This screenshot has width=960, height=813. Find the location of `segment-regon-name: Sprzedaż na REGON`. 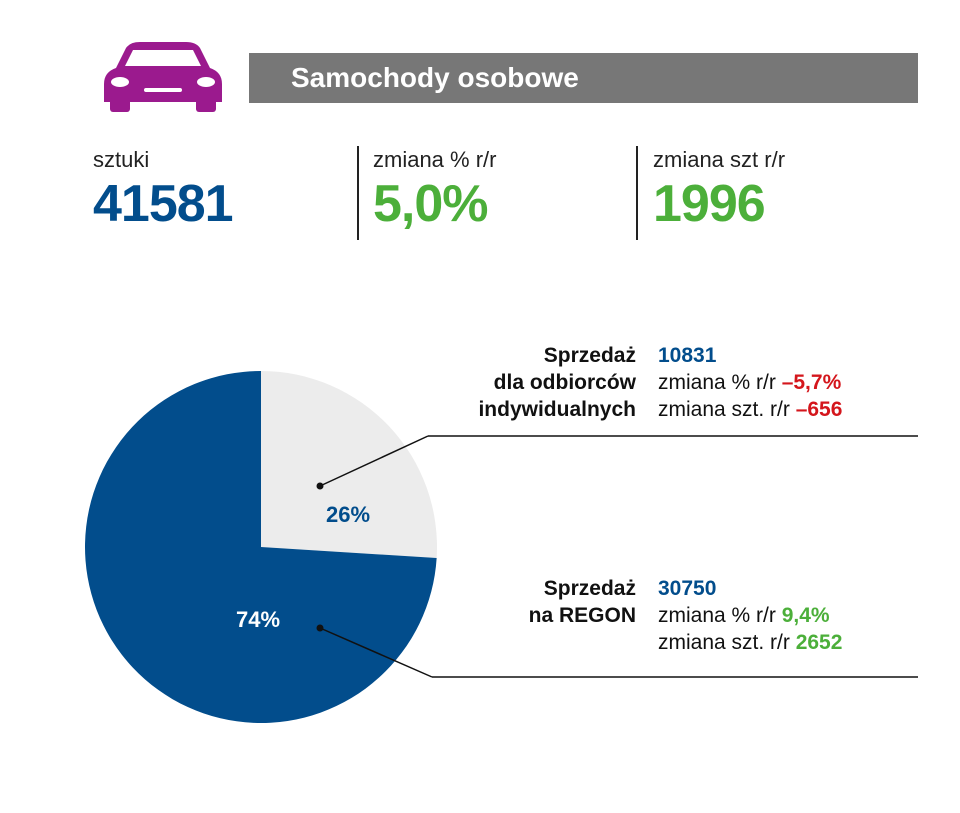

segment-regon-name: Sprzedaż na REGON is located at coordinates (496, 602).